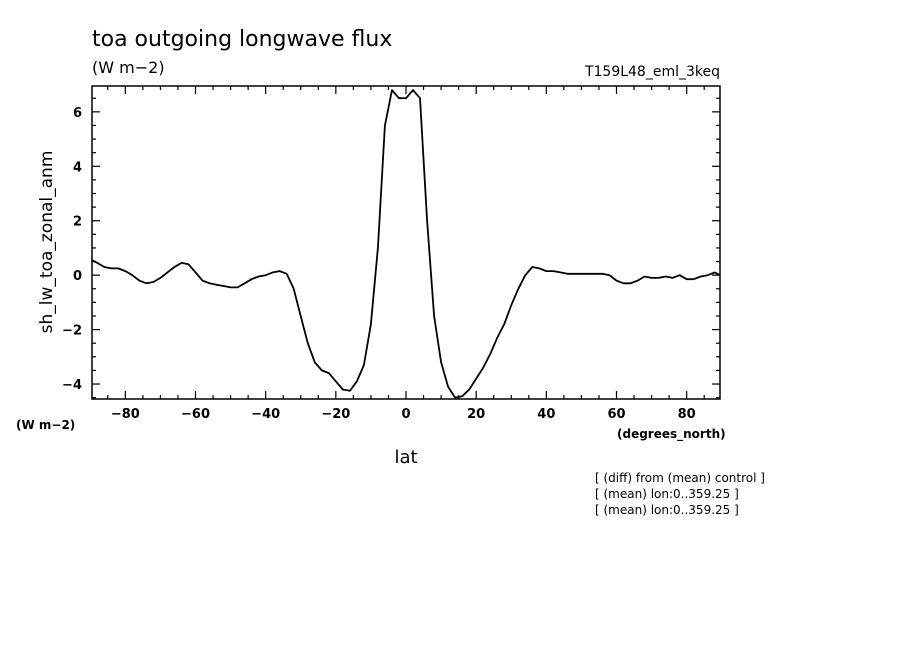 Image resolution: width=904 pixels, height=654 pixels. Describe the element at coordinates (77, 276) in the screenshot. I see `y-tick-label: 0` at that location.